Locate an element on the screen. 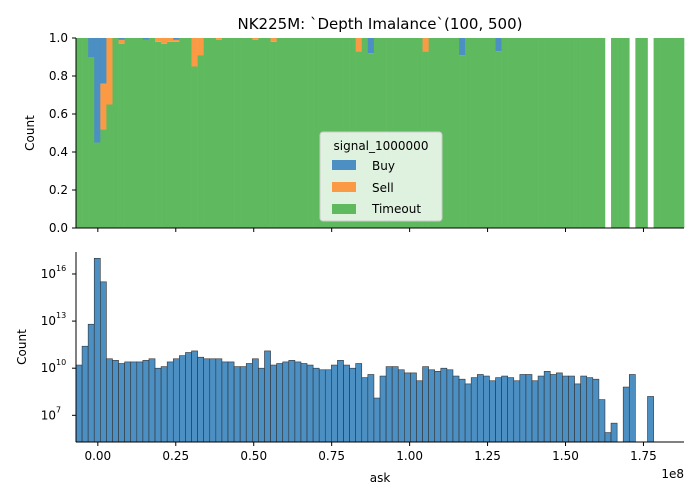 Image resolution: width=700 pixels, height=500 pixels. x-offset-label: 1e8 is located at coordinates (672, 474).